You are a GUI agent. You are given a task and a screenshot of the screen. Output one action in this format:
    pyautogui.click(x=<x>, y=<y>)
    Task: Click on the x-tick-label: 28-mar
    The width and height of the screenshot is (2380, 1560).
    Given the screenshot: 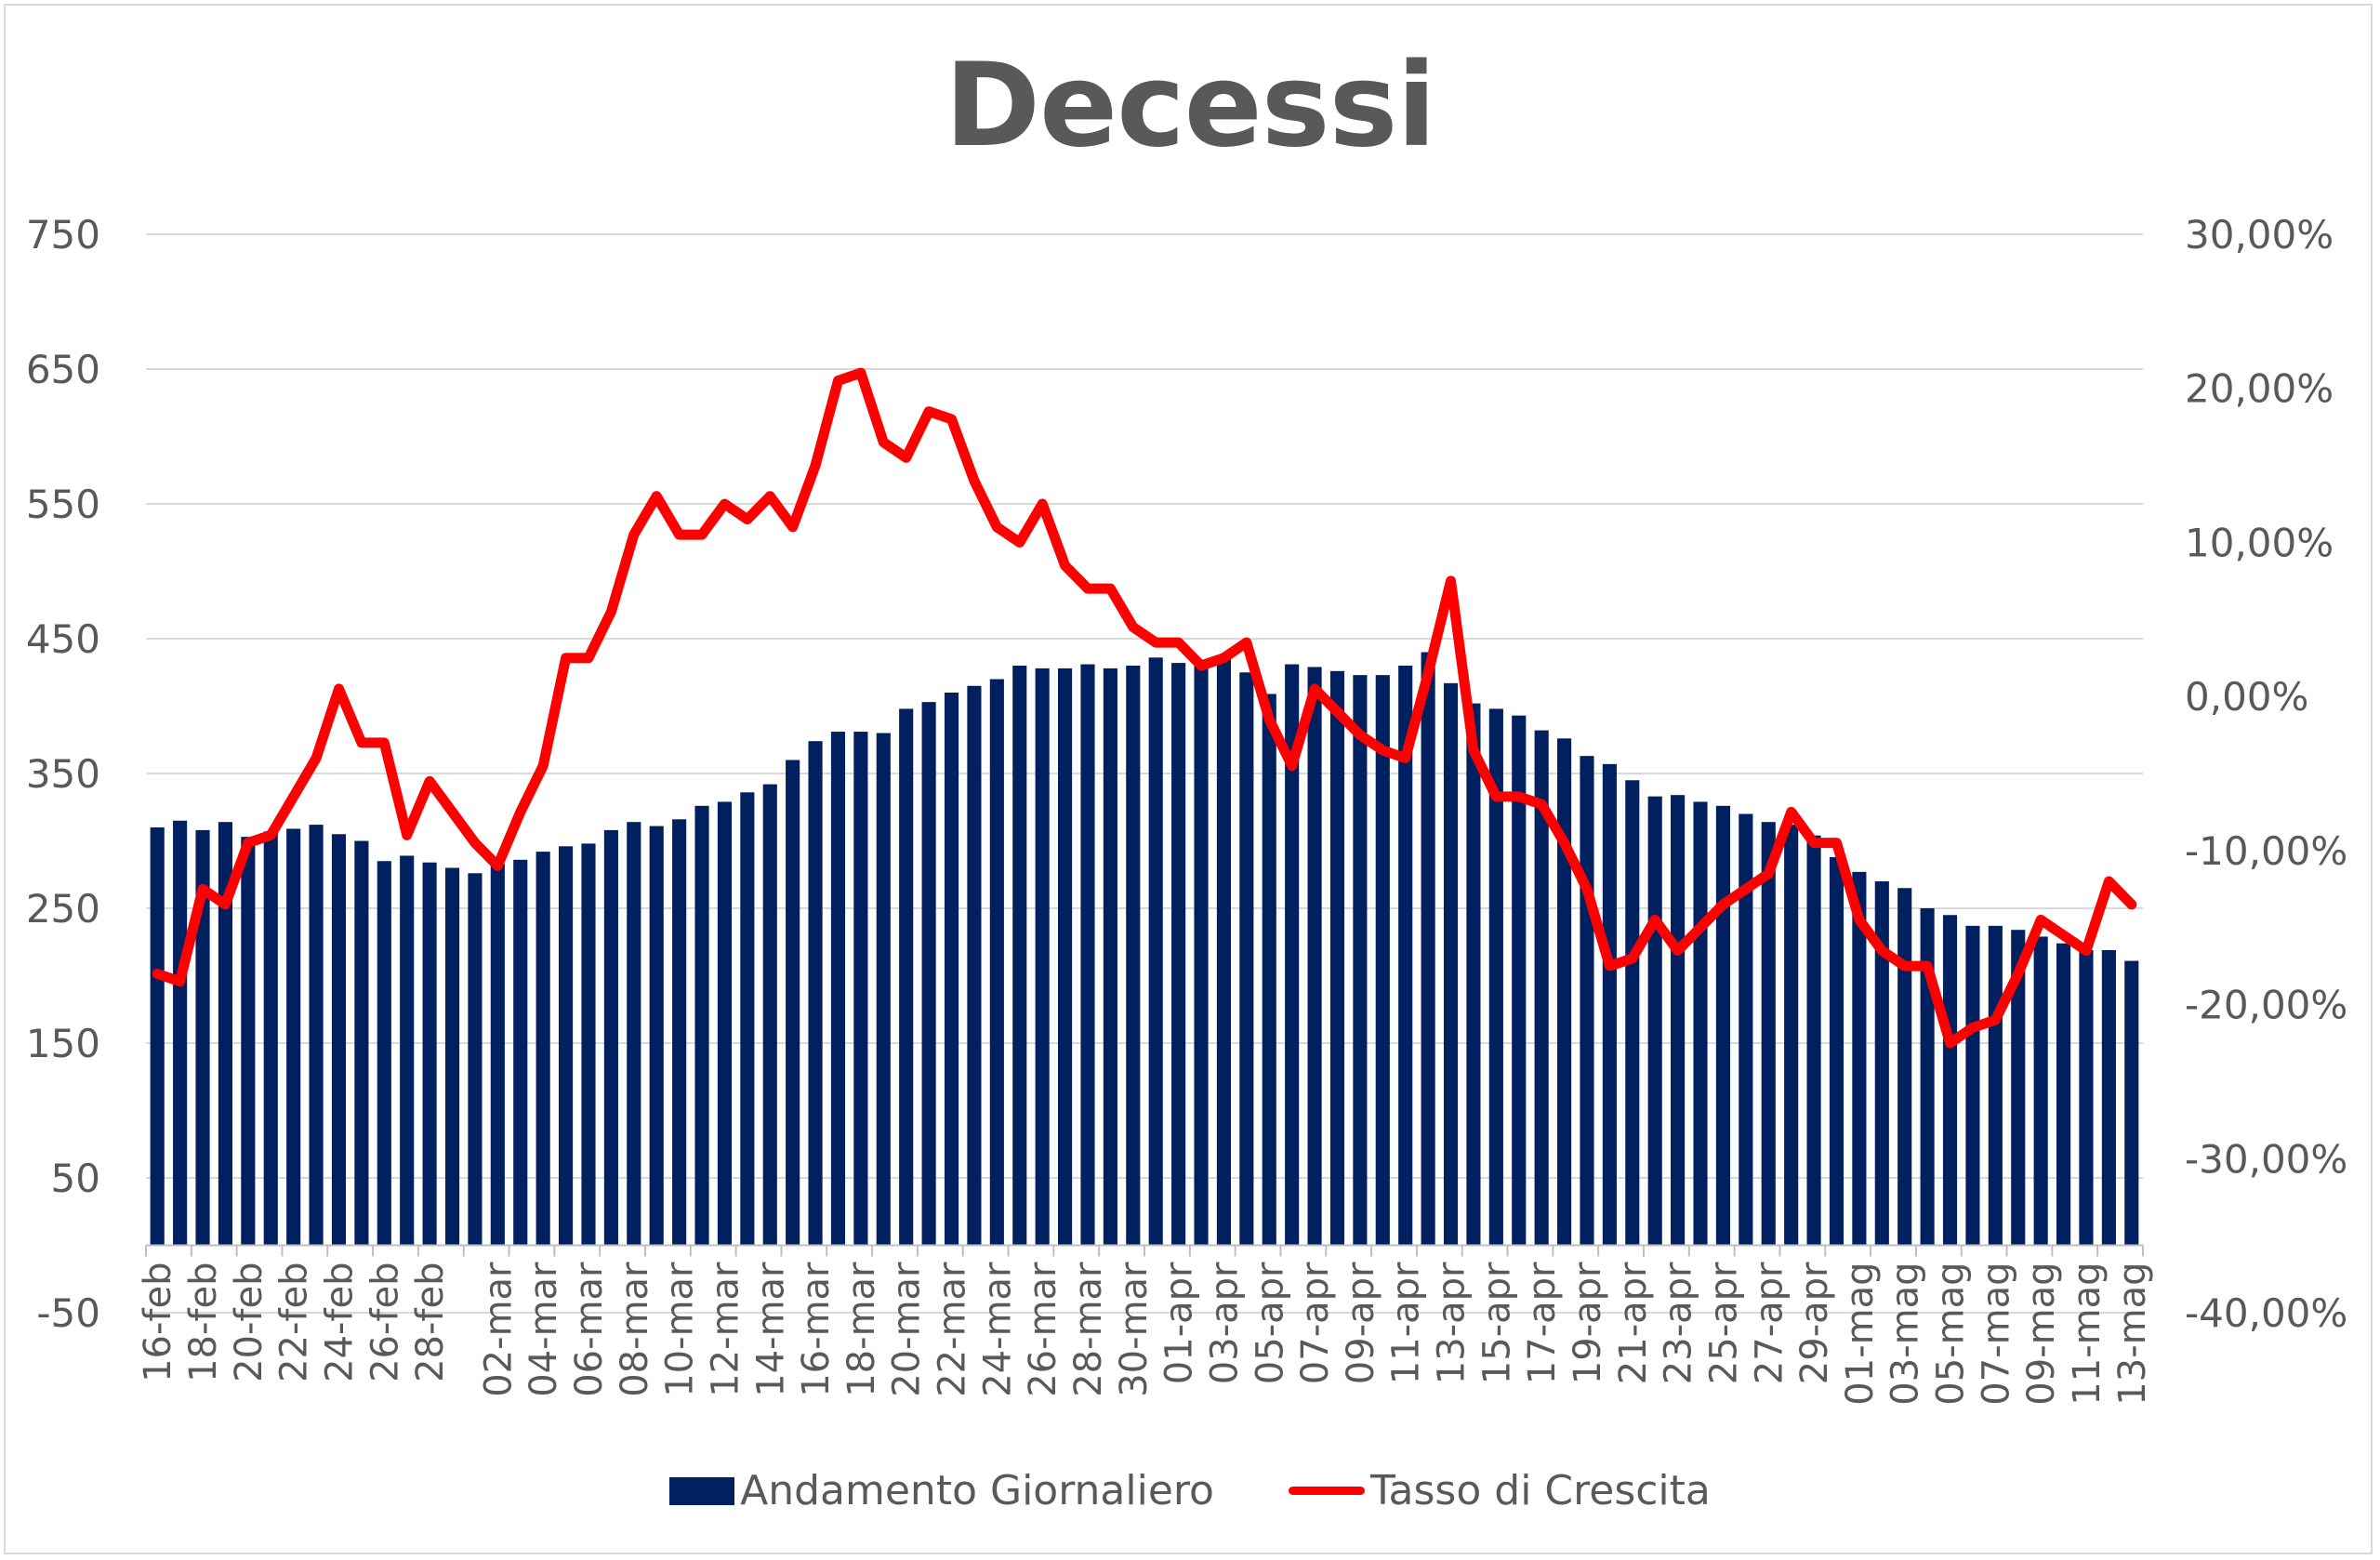 What is the action you would take?
    pyautogui.click(x=1088, y=1329)
    